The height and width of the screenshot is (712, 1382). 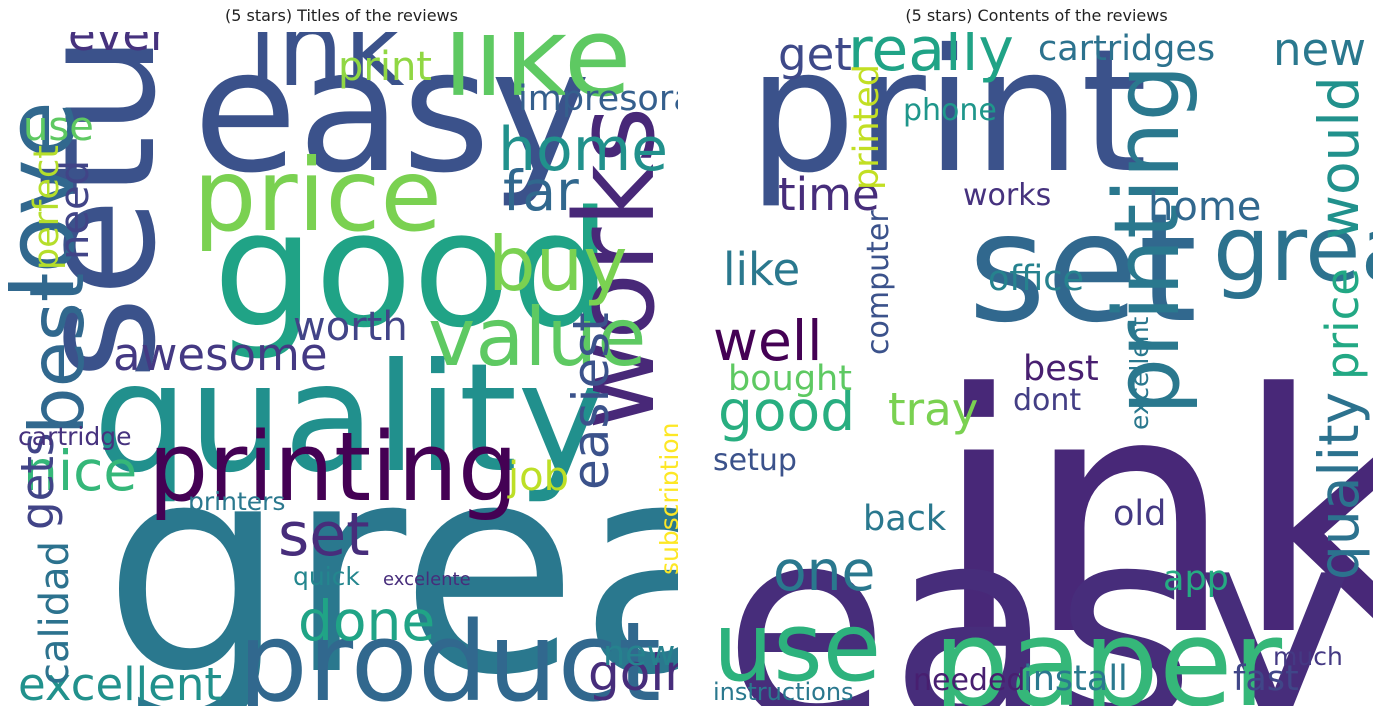 I want to click on cloud-word: easy, so click(x=392, y=121).